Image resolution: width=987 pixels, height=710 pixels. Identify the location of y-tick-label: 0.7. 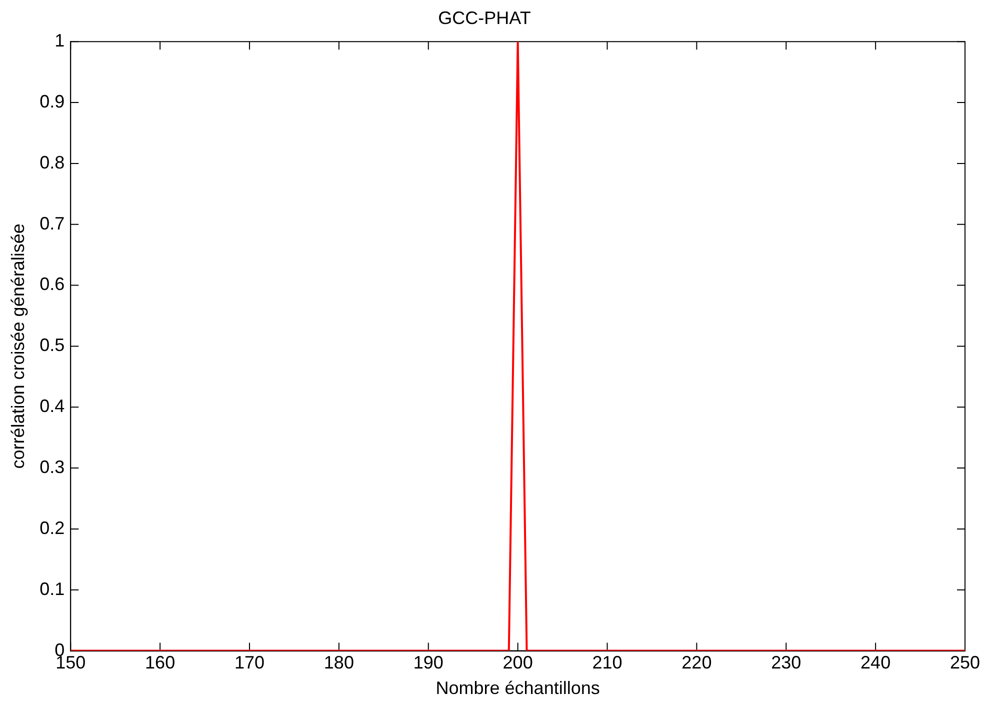
(52, 223).